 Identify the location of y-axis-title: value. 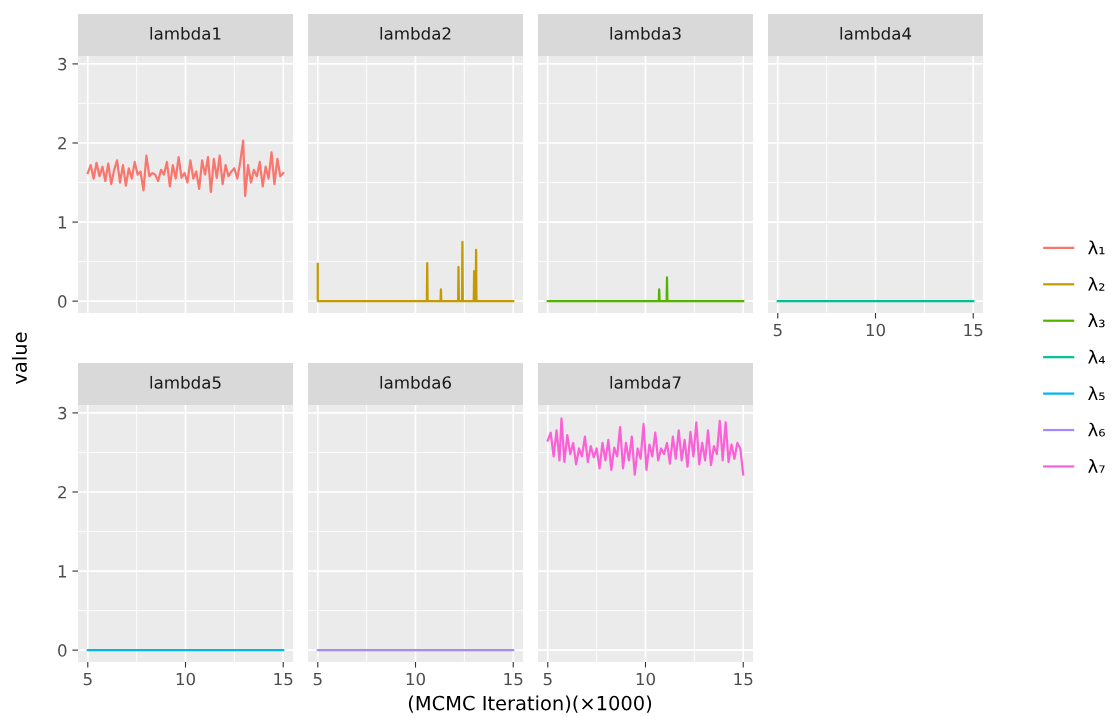
(19, 358).